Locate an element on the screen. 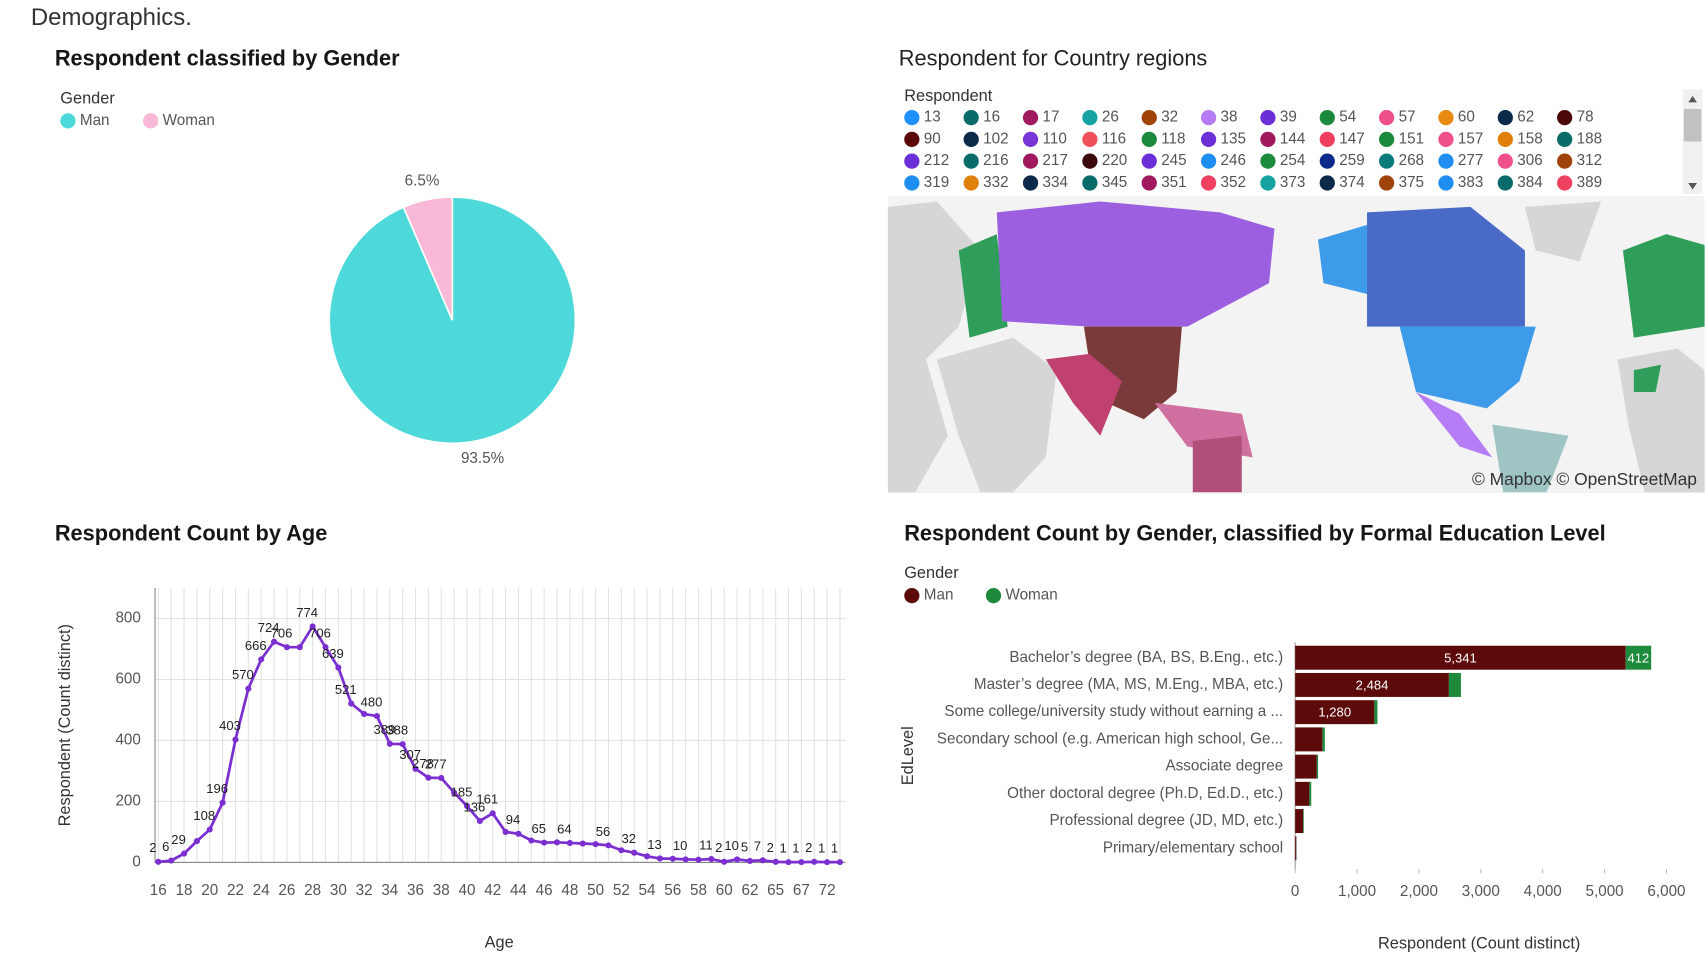 This screenshot has width=1705, height=955. x-tick-label: 52 is located at coordinates (621, 890).